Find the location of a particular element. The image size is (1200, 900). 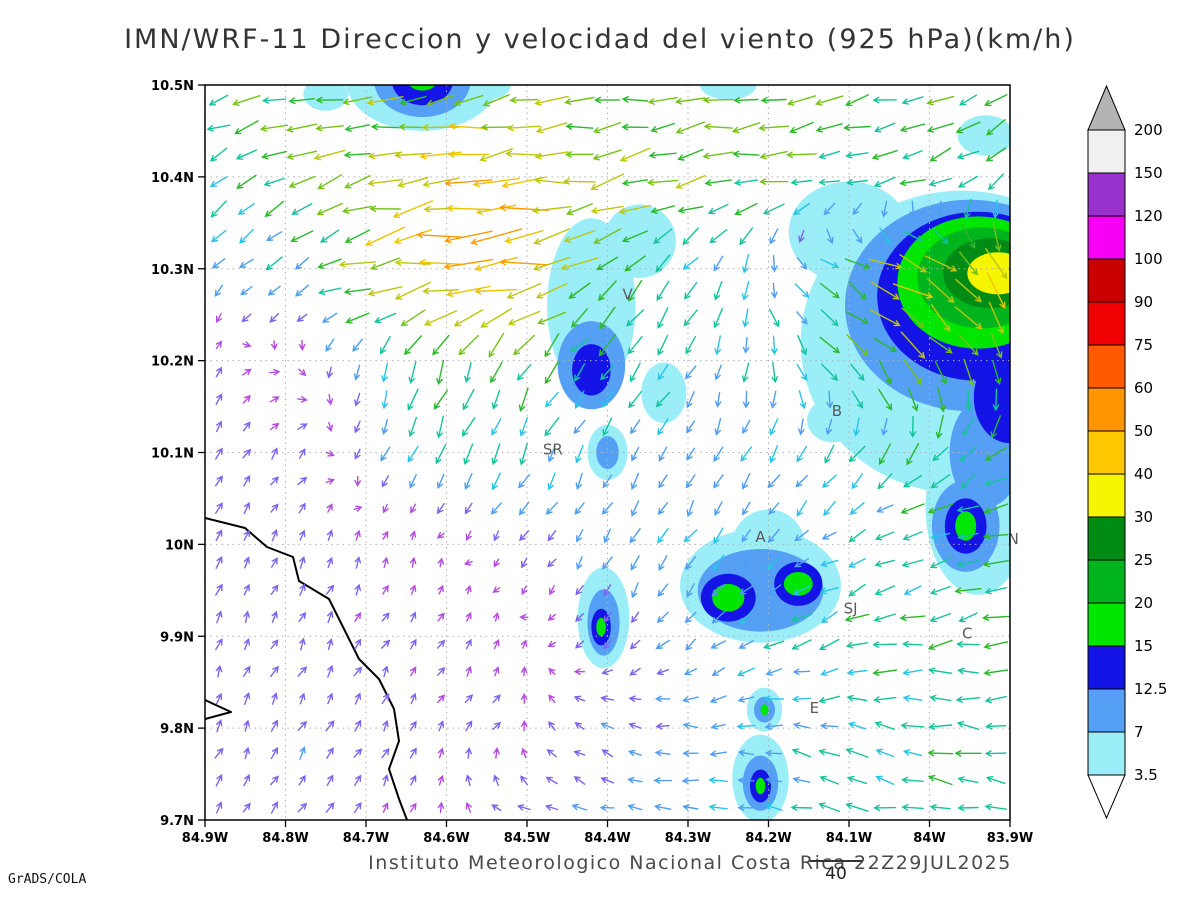

station-label-a: A is located at coordinates (760, 537).